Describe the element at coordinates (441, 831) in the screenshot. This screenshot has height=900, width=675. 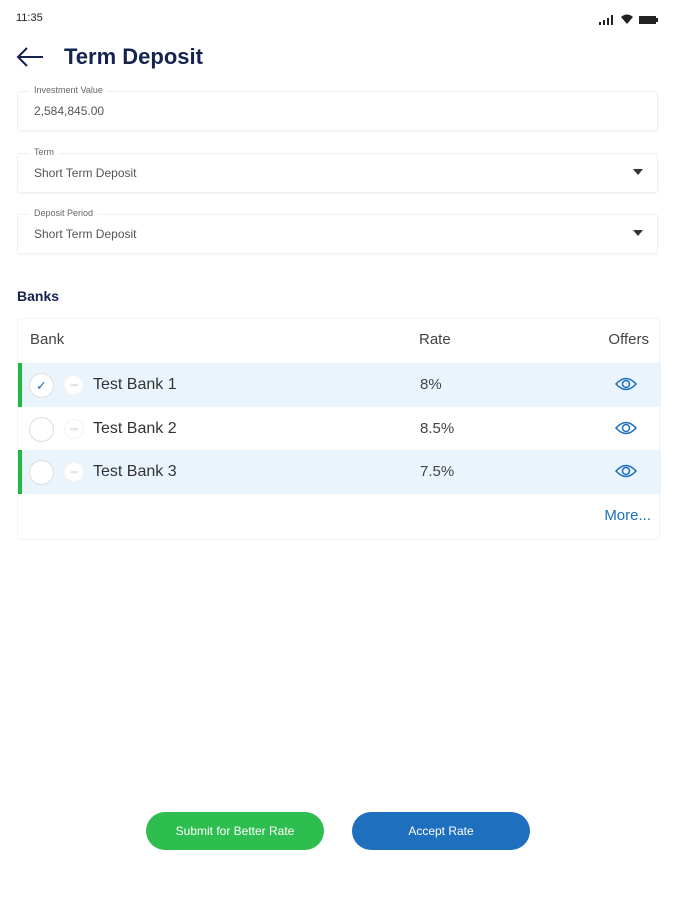
I see `accept-rate-button: Accept Rate` at that location.